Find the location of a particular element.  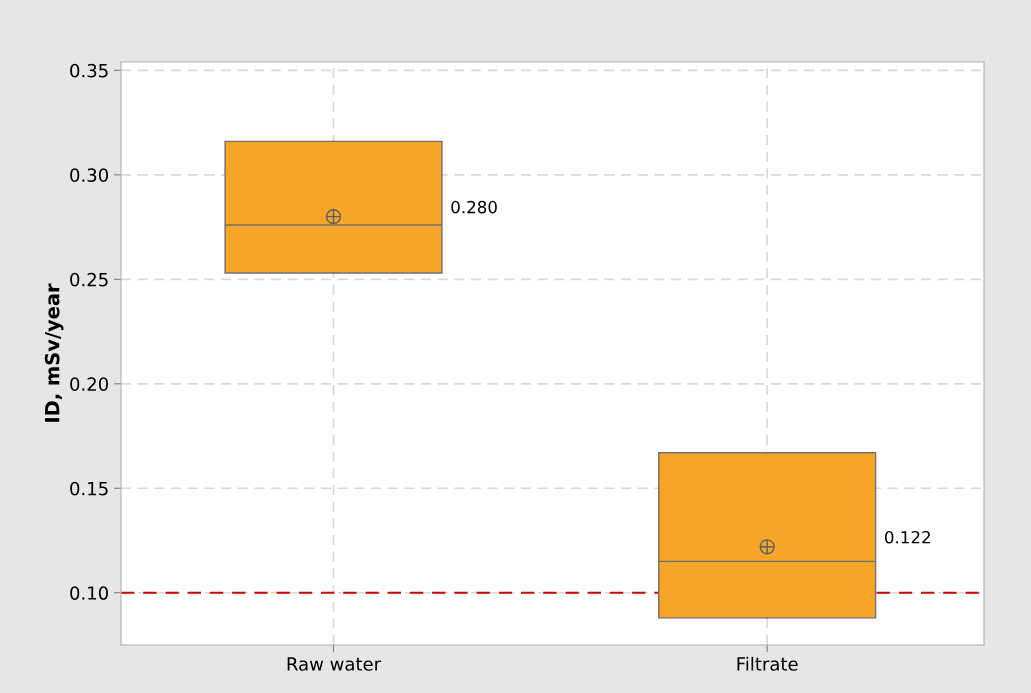

y-axis-title: ID, mSv/year is located at coordinates (54, 352).